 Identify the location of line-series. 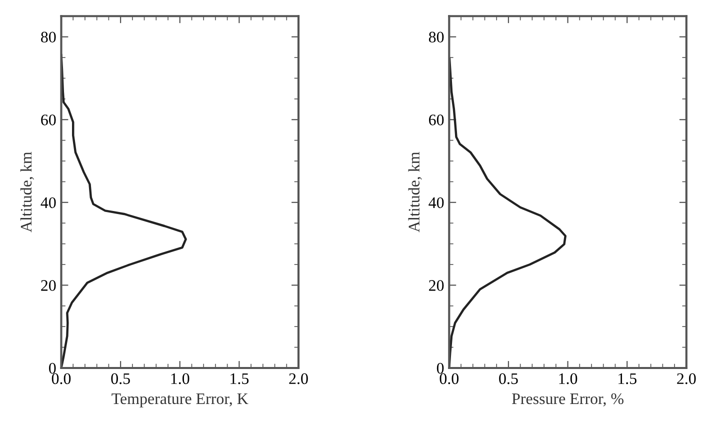
(508, 213).